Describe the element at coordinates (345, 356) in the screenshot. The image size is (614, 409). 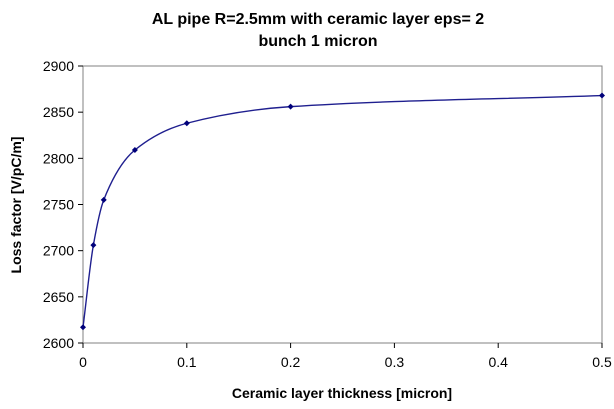
I see `x-axis-ticks: 0 0.1 0.2 0.3 0.4 0.5` at that location.